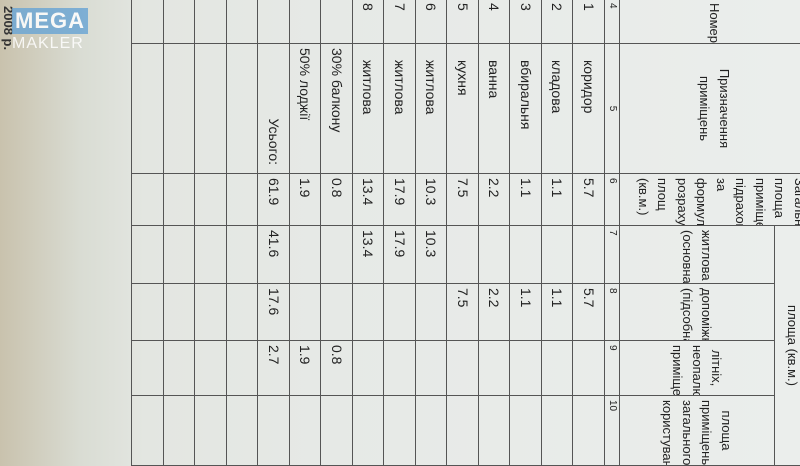 Image resolution: width=800 pixels, height=466 pixels. Describe the element at coordinates (697, 312) in the screenshot. I see `header-auxiliary: допоміжна (підсобна)` at that location.